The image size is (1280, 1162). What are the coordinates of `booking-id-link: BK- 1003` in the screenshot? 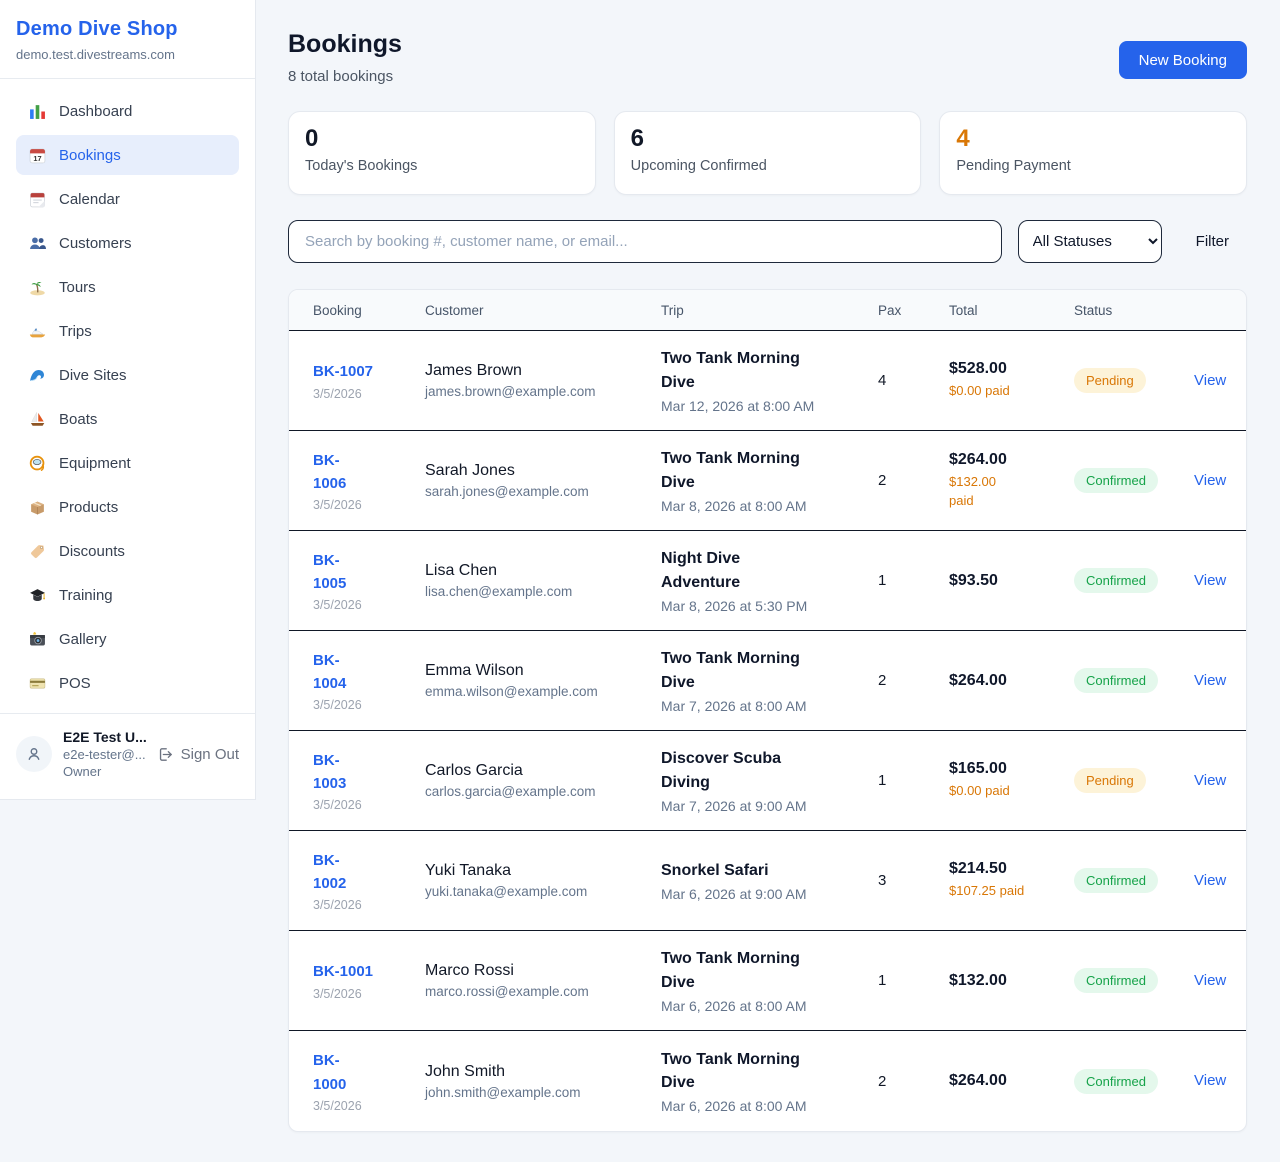 It's located at (330, 771).